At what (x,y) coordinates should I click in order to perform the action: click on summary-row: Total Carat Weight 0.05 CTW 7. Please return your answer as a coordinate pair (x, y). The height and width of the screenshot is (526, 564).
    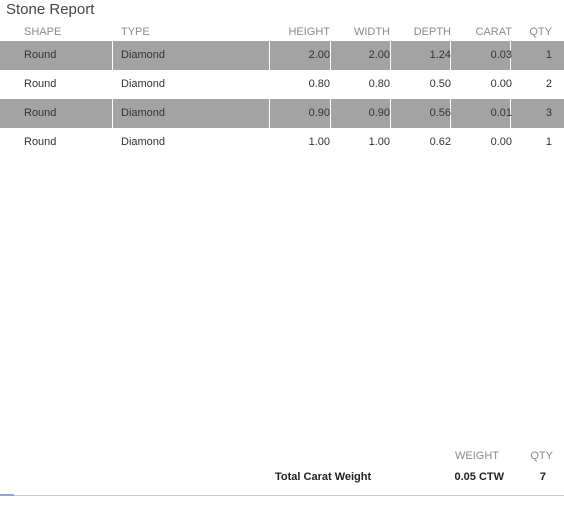
    Looking at the image, I should click on (282, 477).